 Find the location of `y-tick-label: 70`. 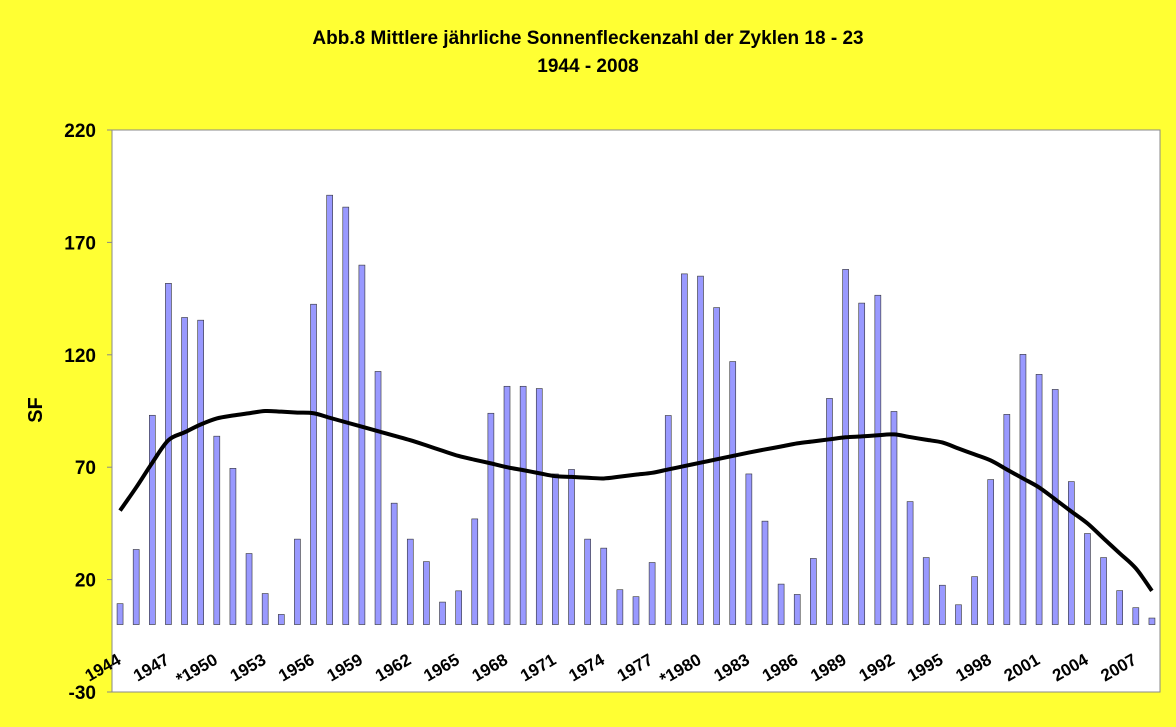

y-tick-label: 70 is located at coordinates (85, 468).